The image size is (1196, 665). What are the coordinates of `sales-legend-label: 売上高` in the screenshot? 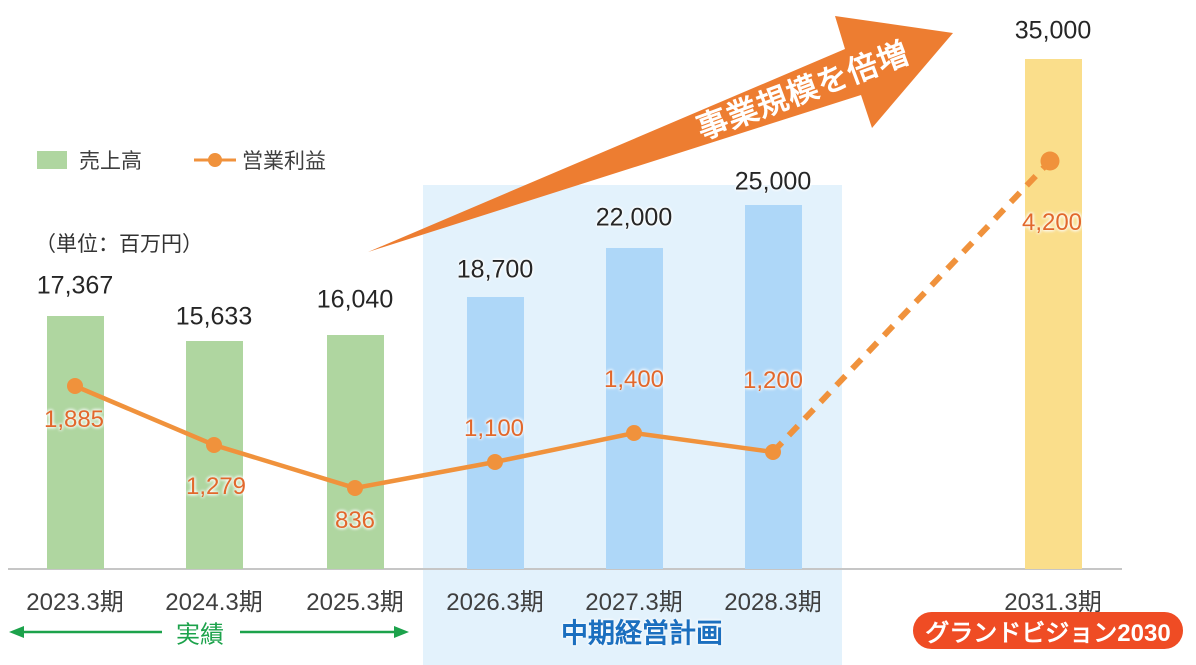 It's located at (110, 161).